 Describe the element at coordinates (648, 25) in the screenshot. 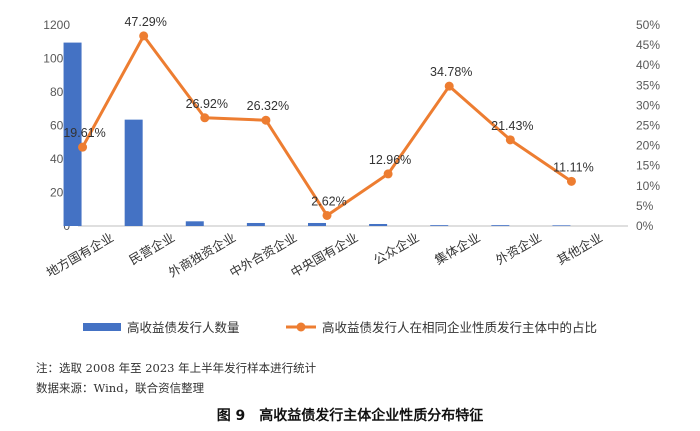

I see `right-axis-tick-label: 50%` at that location.